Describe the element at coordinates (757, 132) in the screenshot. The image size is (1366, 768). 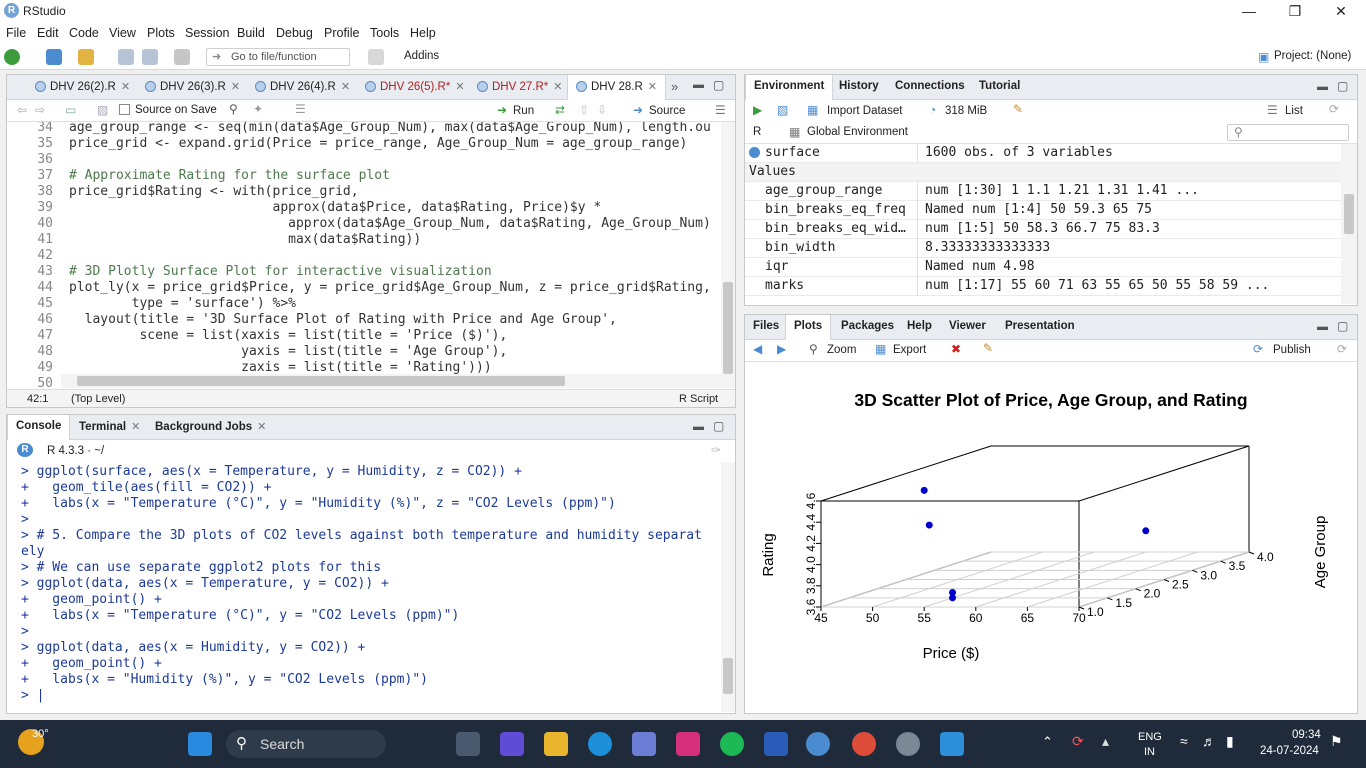
I see `language-selector: R` at that location.